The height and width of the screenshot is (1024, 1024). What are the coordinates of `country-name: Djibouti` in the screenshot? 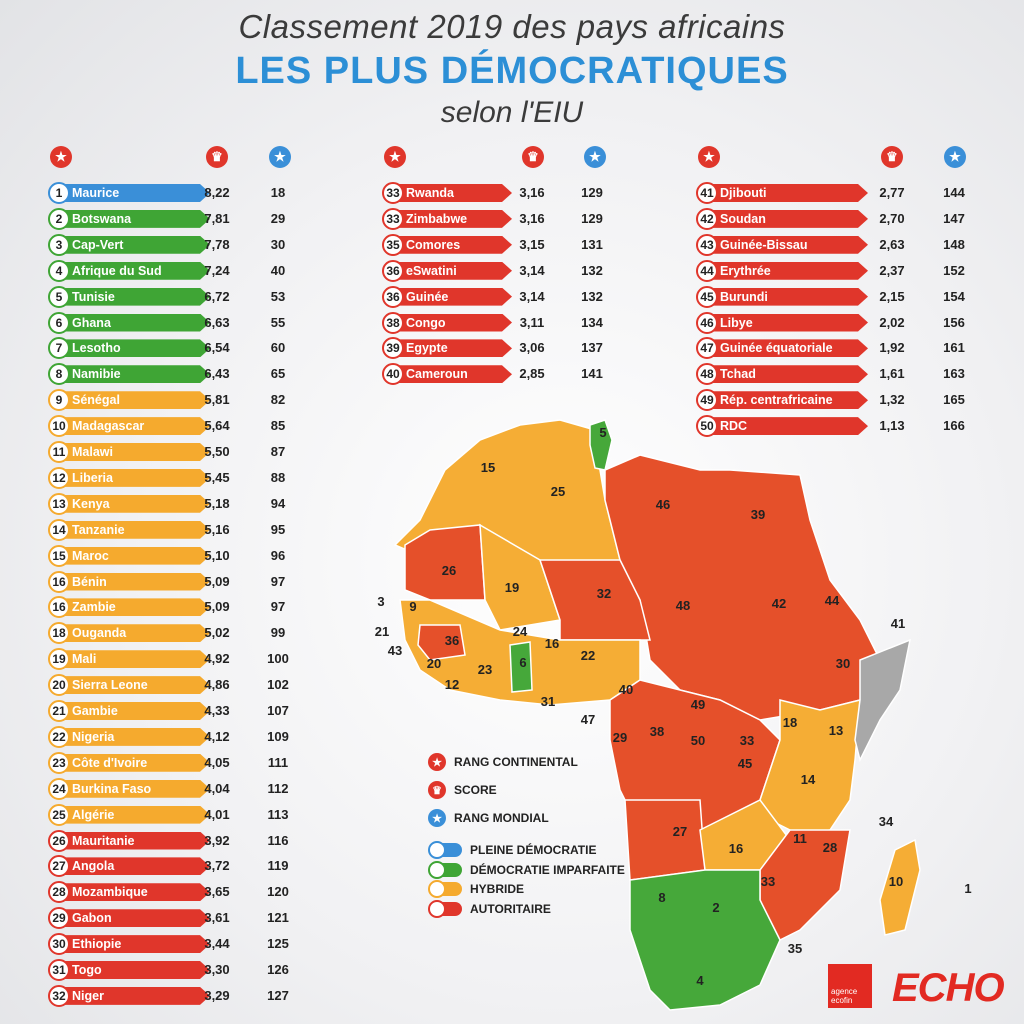 It's located at (743, 193).